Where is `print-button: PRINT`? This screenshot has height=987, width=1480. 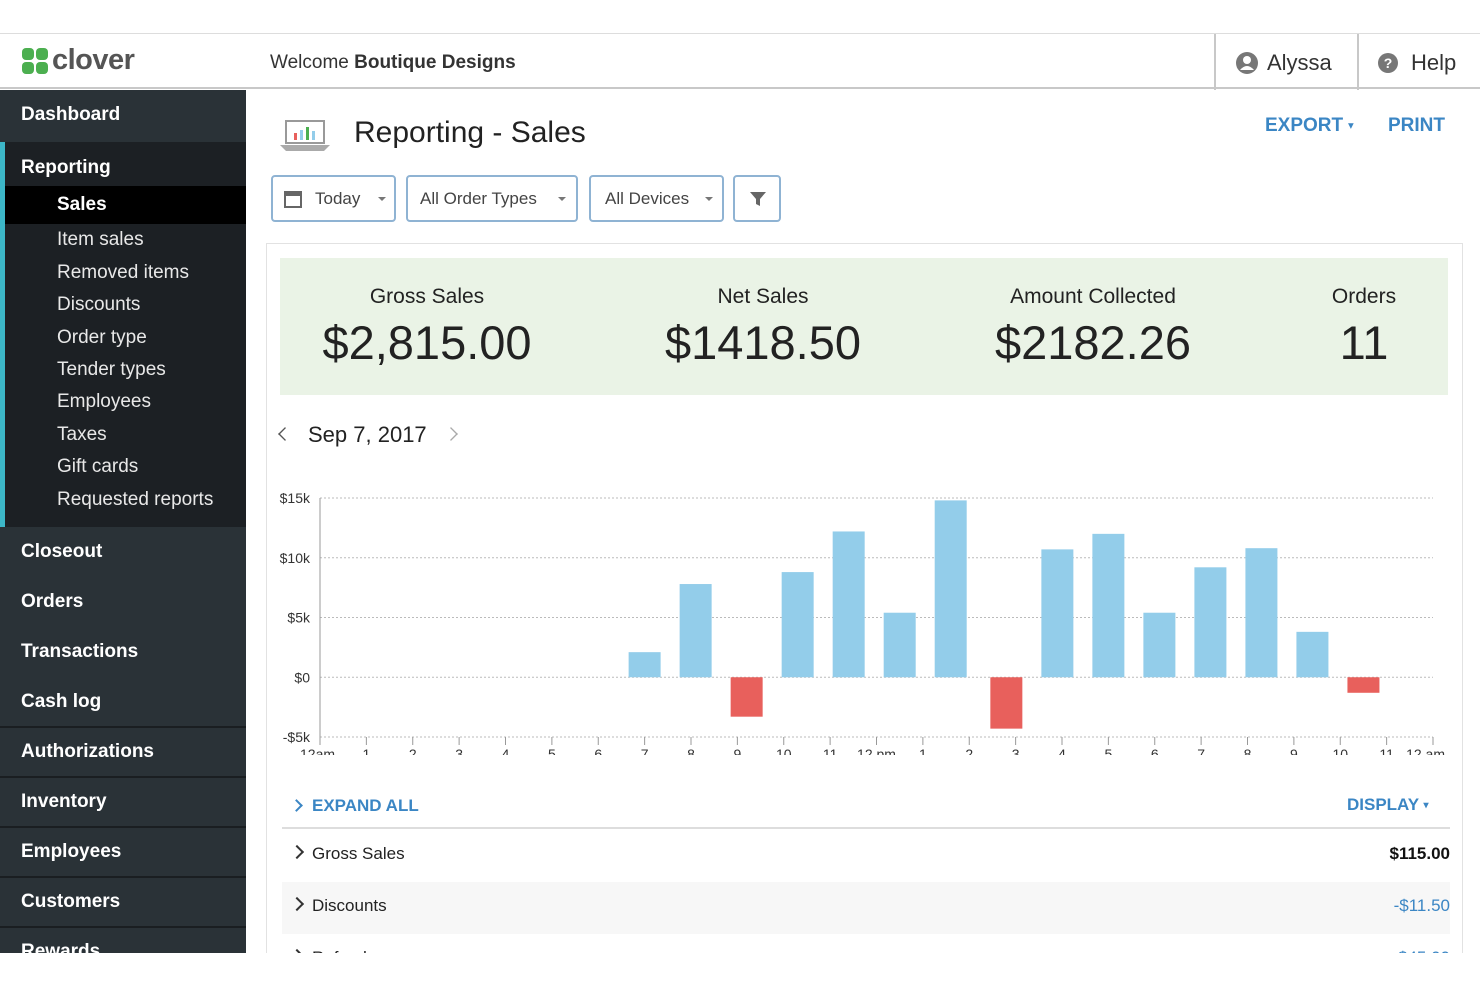 print-button: PRINT is located at coordinates (1416, 125).